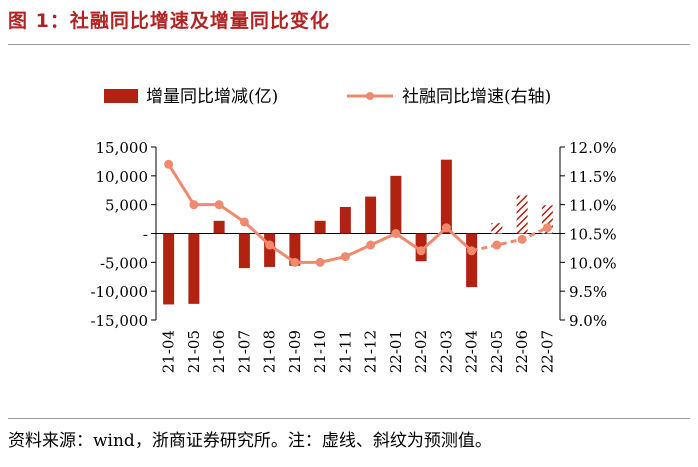 The height and width of the screenshot is (467, 698). I want to click on x-tick-label: 21-09, so click(295, 351).